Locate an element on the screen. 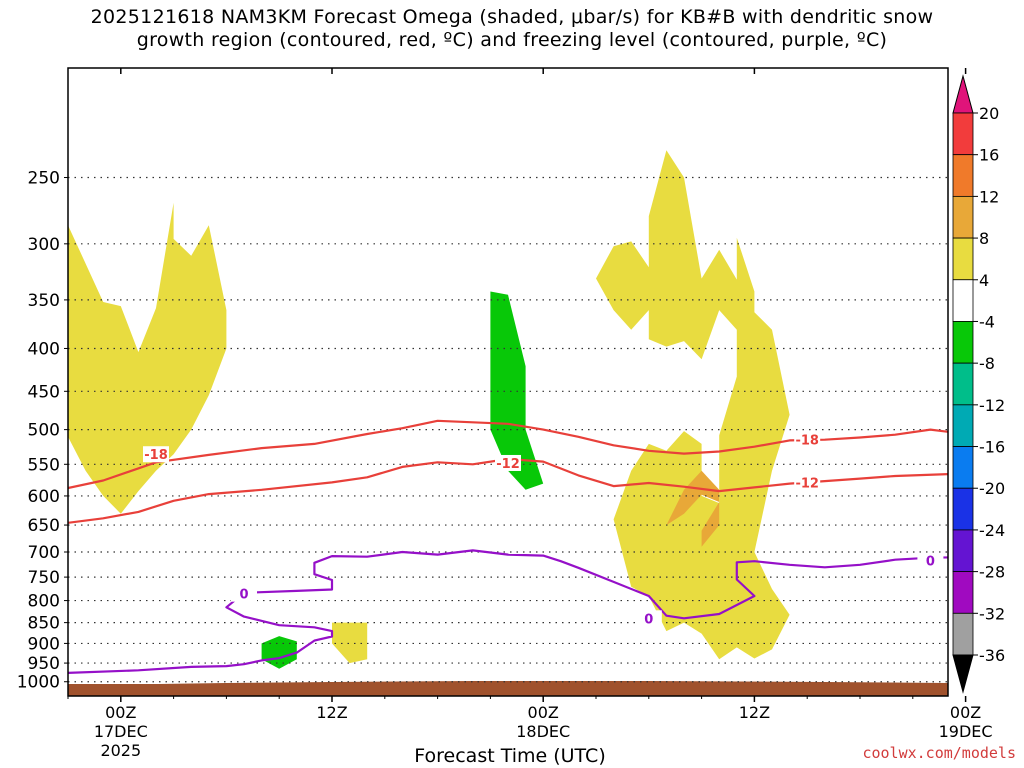 Image resolution: width=1024 pixels, height=768 pixels. contour-label-0-1: -18 is located at coordinates (807, 441).